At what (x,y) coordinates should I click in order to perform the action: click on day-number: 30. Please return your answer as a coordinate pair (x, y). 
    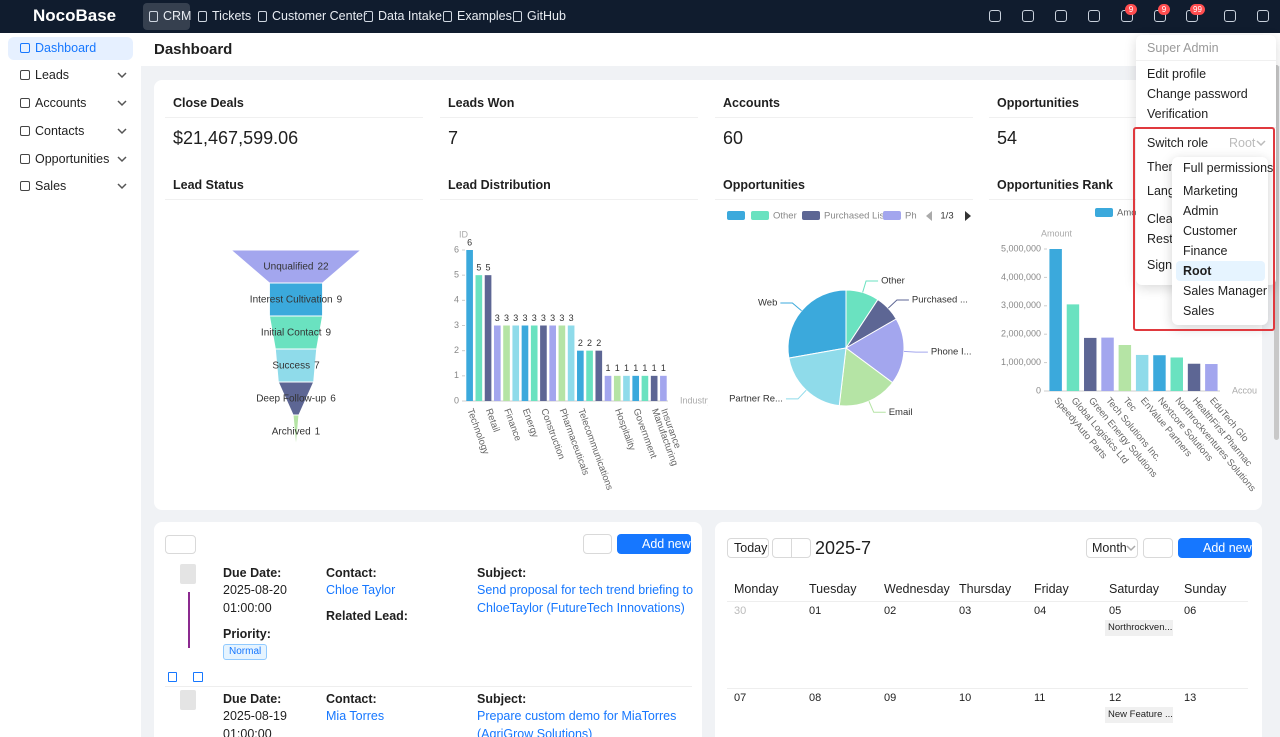
    Looking at the image, I should click on (740, 611).